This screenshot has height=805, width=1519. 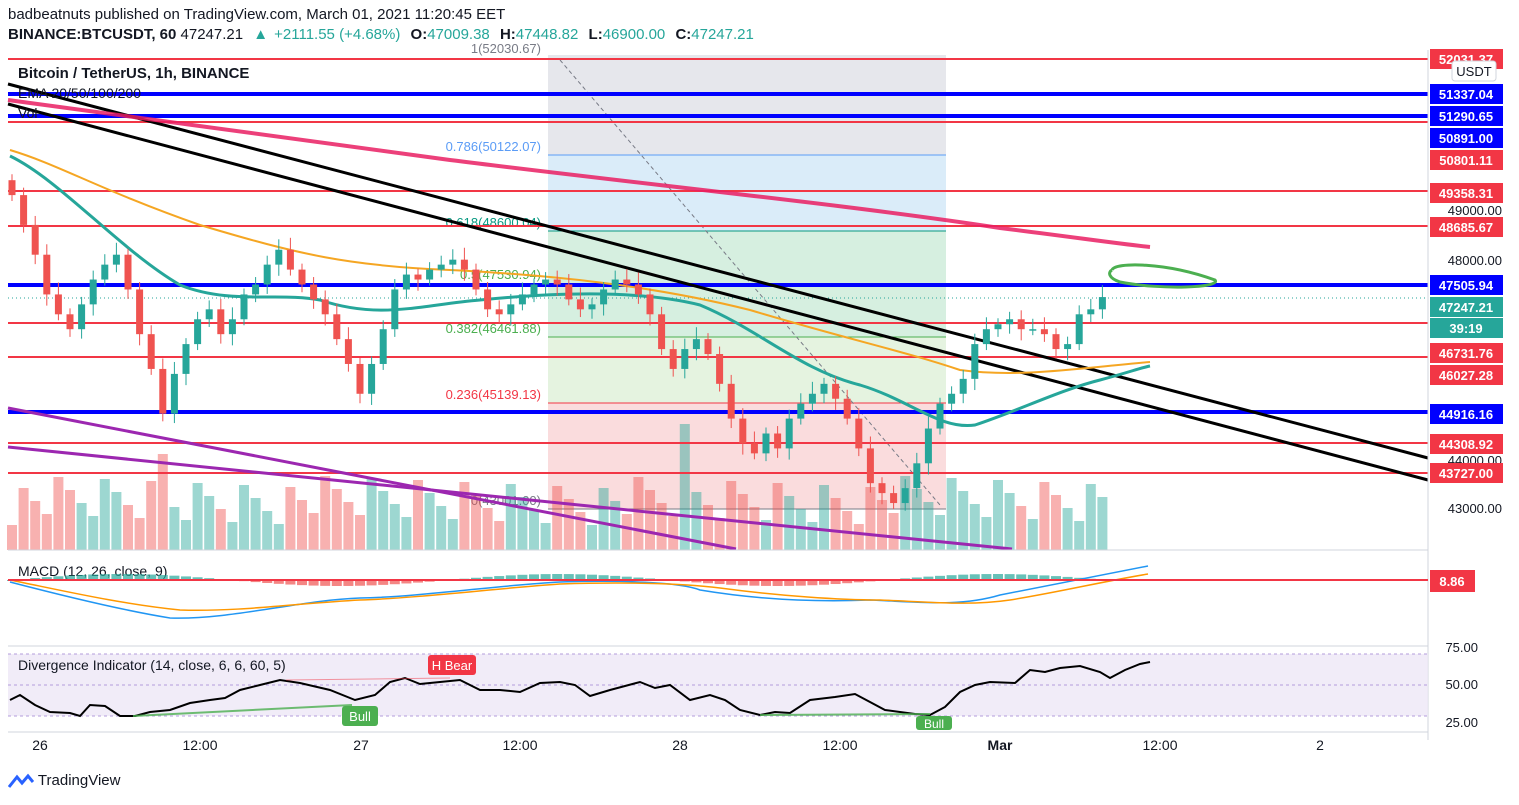 I want to click on fib-retracement-zone, so click(x=747, y=282).